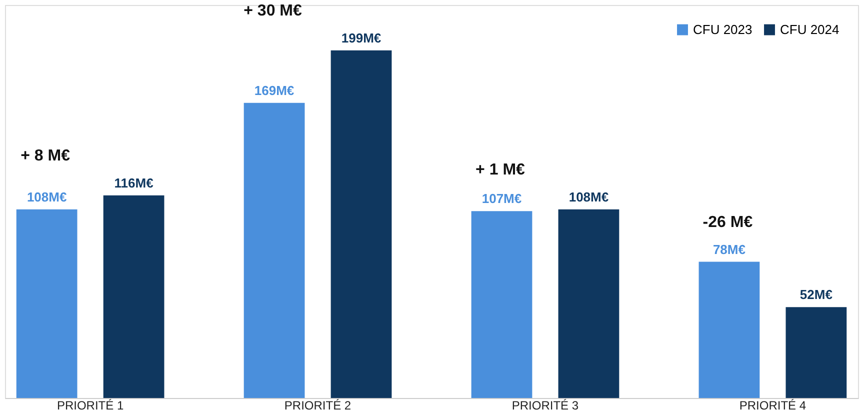 The width and height of the screenshot is (863, 416). I want to click on data-label: 52M€, so click(816, 294).